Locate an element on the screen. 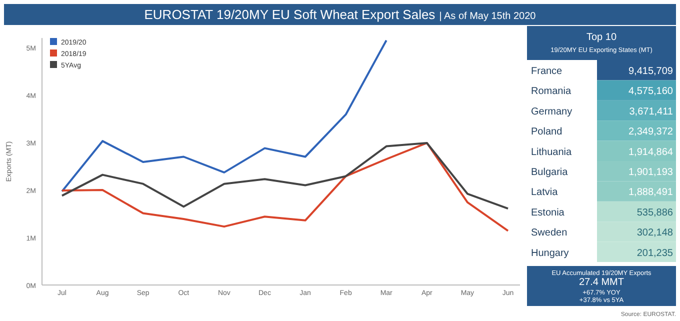 This screenshot has height=321, width=680. text: 1,901,193 is located at coordinates (650, 172).